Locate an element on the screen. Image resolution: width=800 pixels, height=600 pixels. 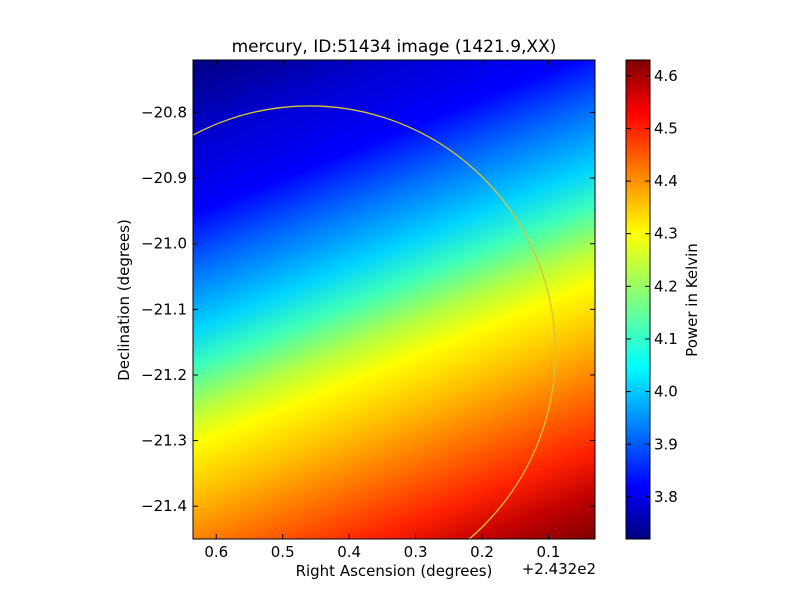
colorbar-tick-label: 4.5 is located at coordinates (666, 128).